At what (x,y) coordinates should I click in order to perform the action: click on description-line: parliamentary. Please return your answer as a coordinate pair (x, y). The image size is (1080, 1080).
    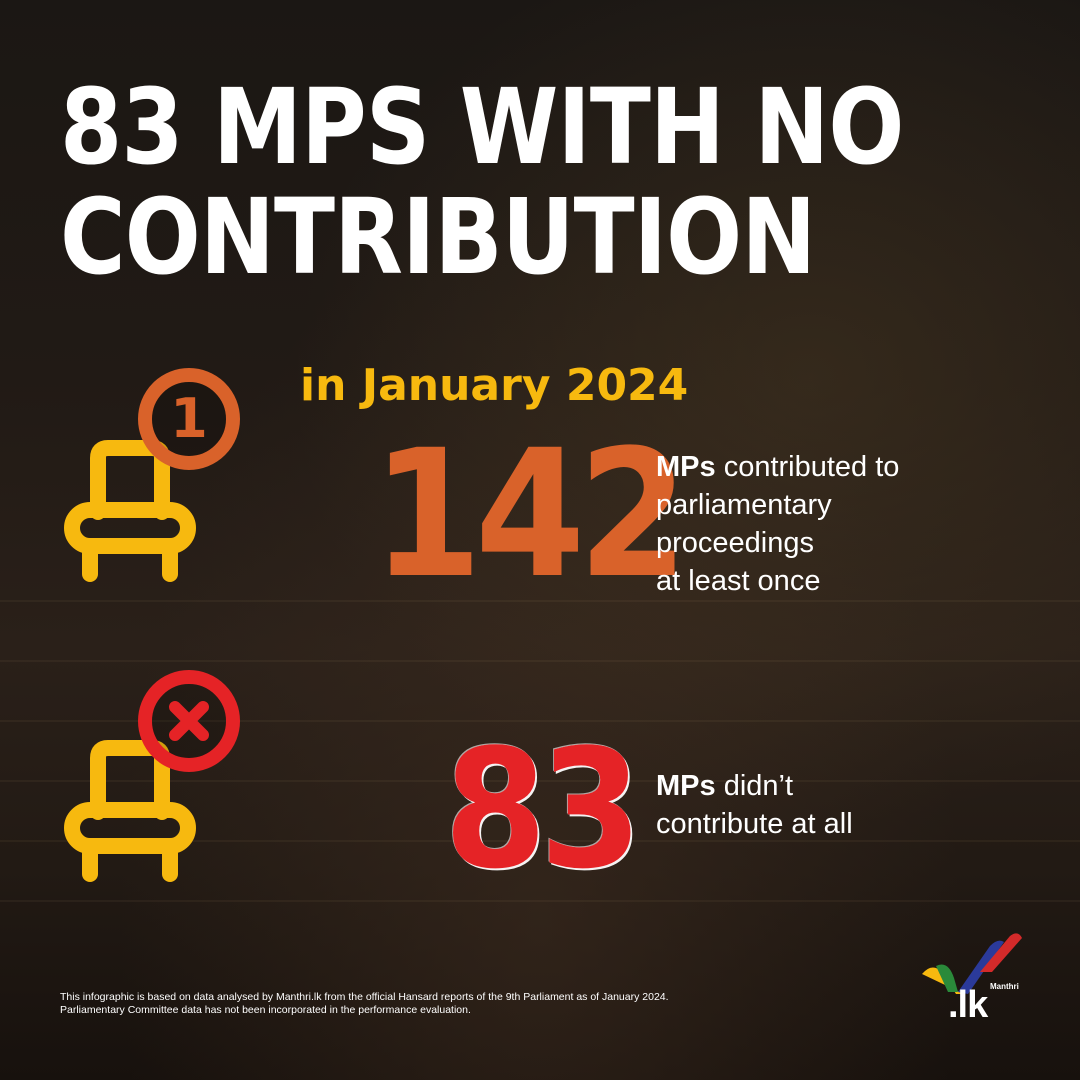
    Looking at the image, I should click on (846, 505).